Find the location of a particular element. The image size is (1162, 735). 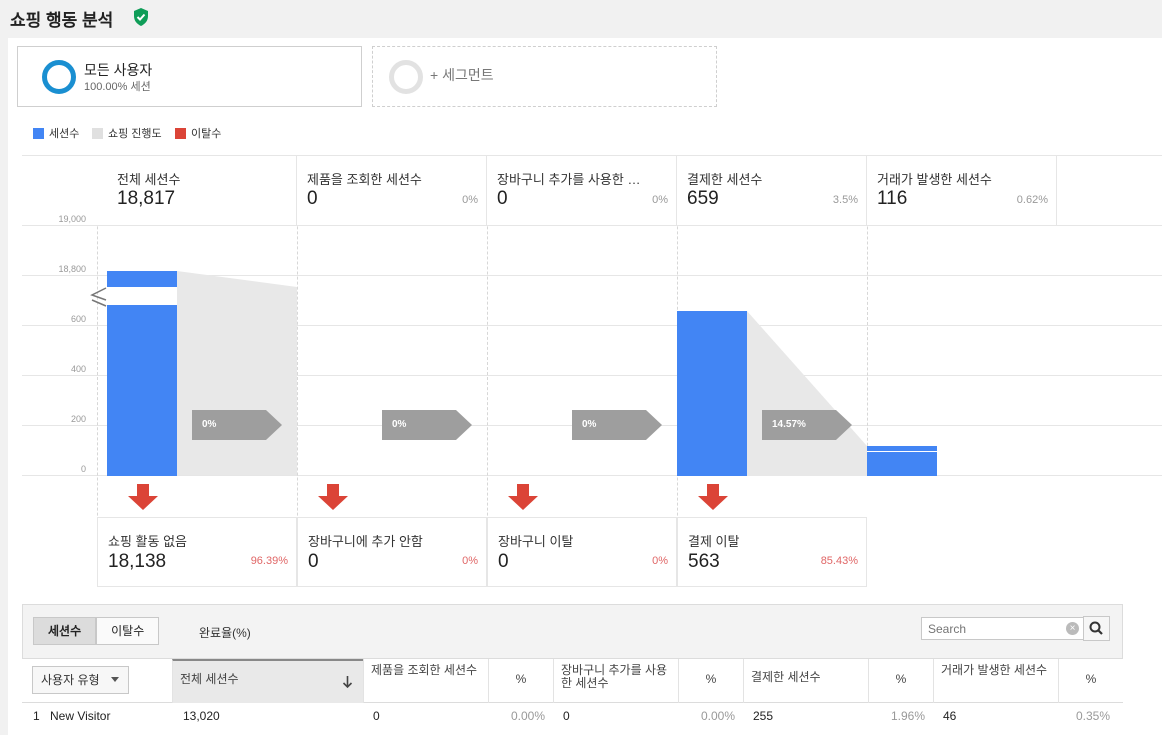

metric-tabs: 세션수 이탈수 is located at coordinates (96, 631).